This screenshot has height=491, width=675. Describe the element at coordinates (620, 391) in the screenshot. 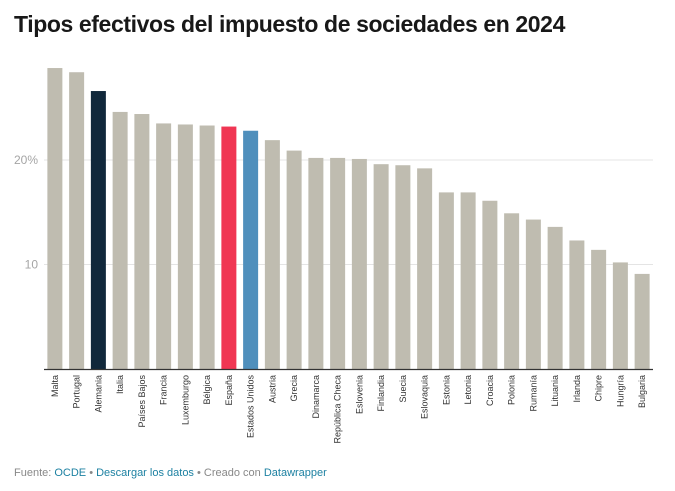

I see `category-label: Hungría` at that location.